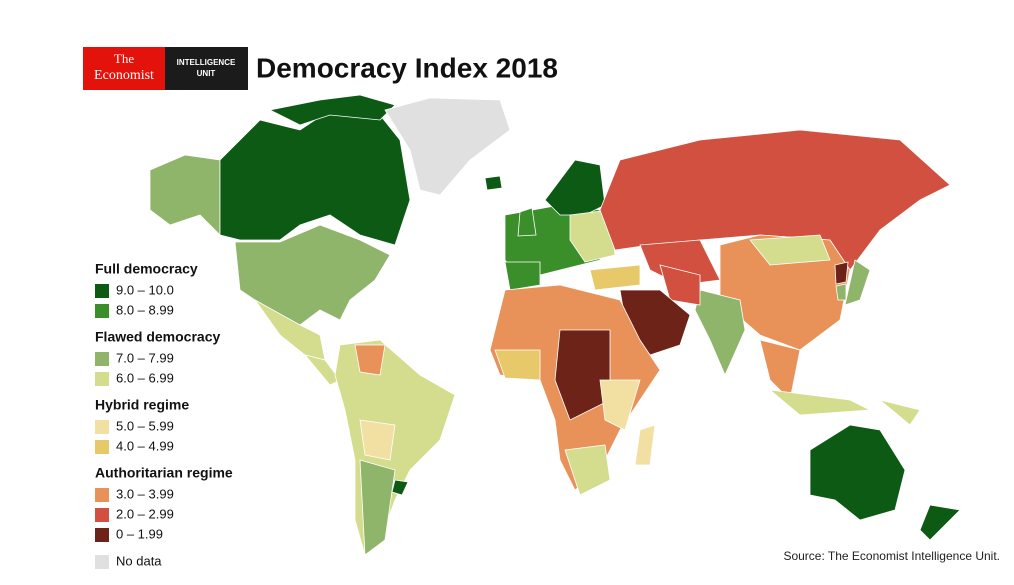  I want to click on legend-label: No data, so click(139, 560).